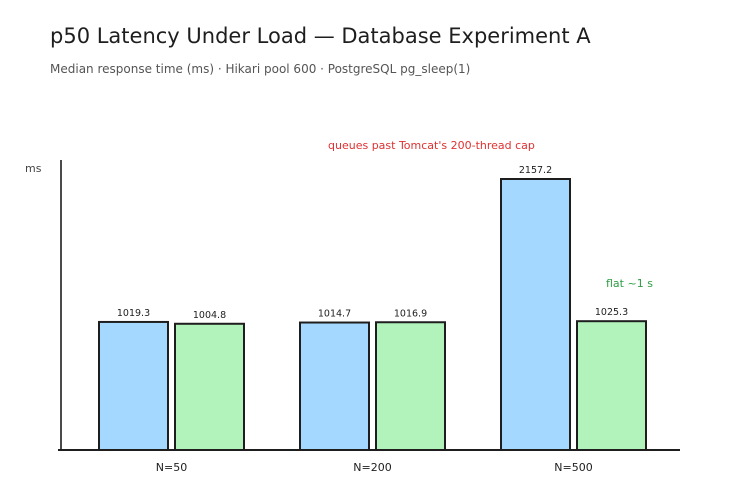 The width and height of the screenshot is (737, 501). I want to click on x-tick-label: N=500, so click(573, 467).